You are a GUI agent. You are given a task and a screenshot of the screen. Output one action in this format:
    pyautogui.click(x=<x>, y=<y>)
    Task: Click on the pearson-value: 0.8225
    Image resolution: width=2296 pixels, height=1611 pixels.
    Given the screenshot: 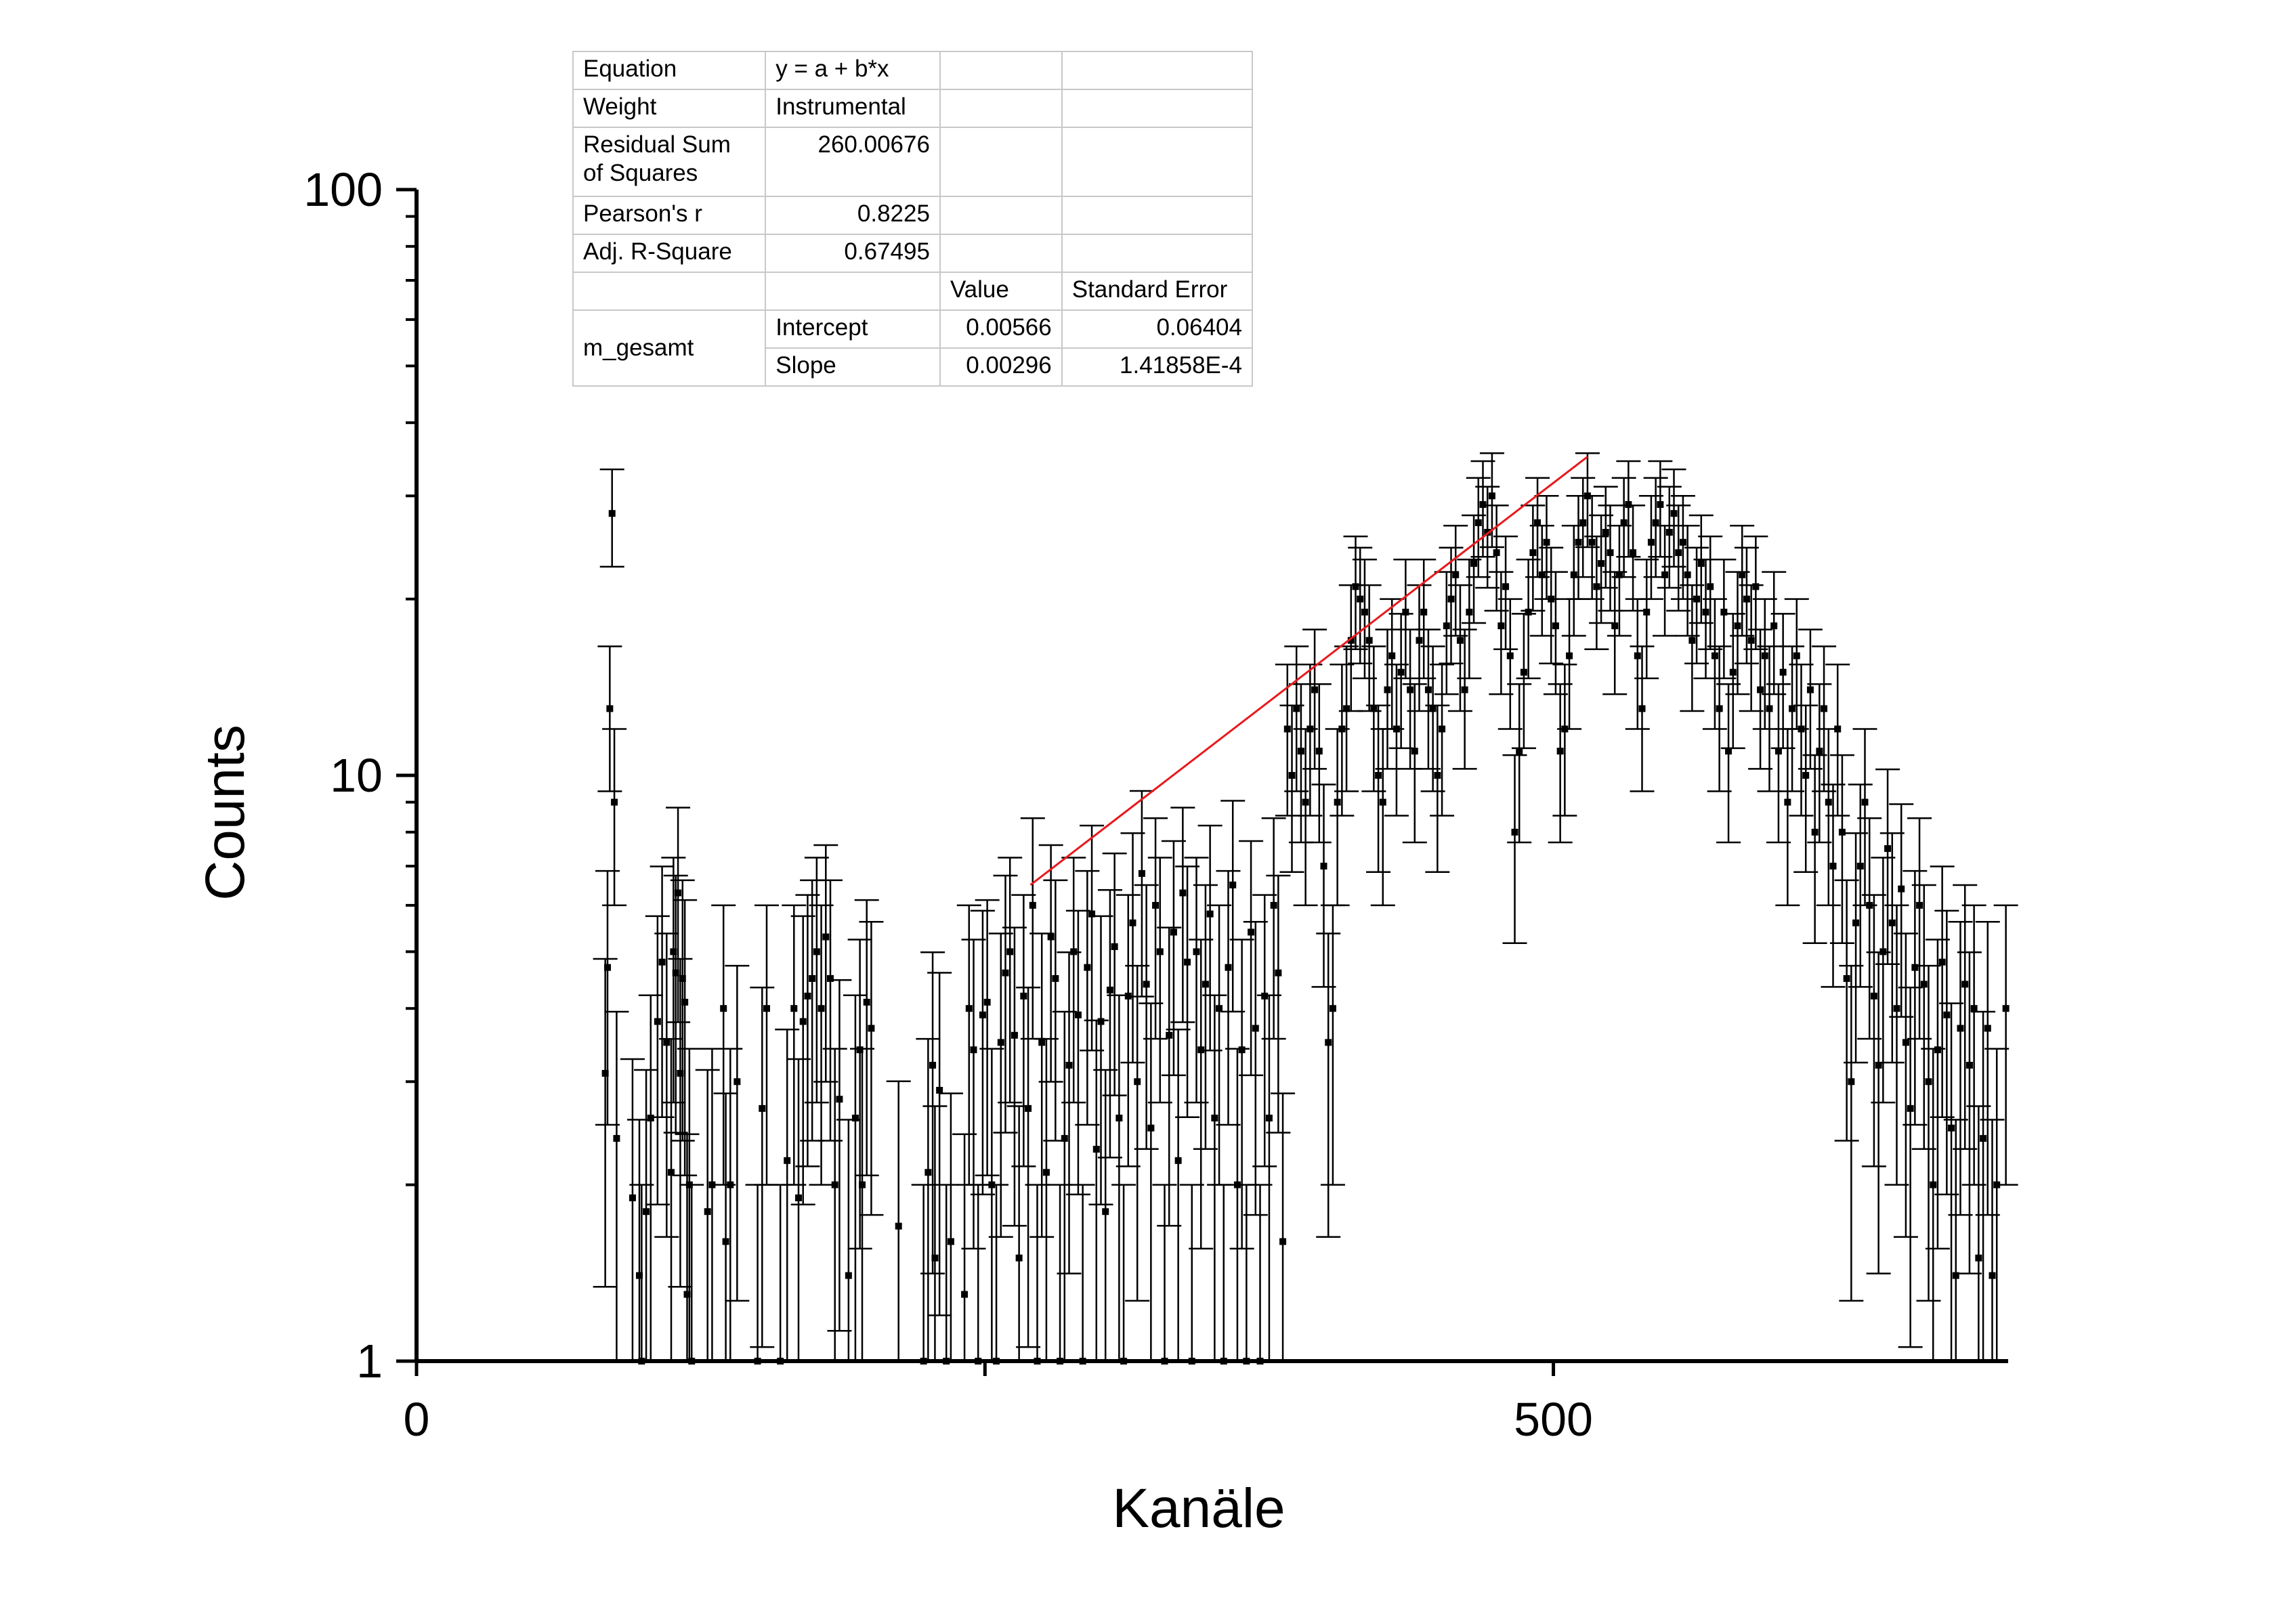 What is the action you would take?
    pyautogui.click(x=853, y=215)
    